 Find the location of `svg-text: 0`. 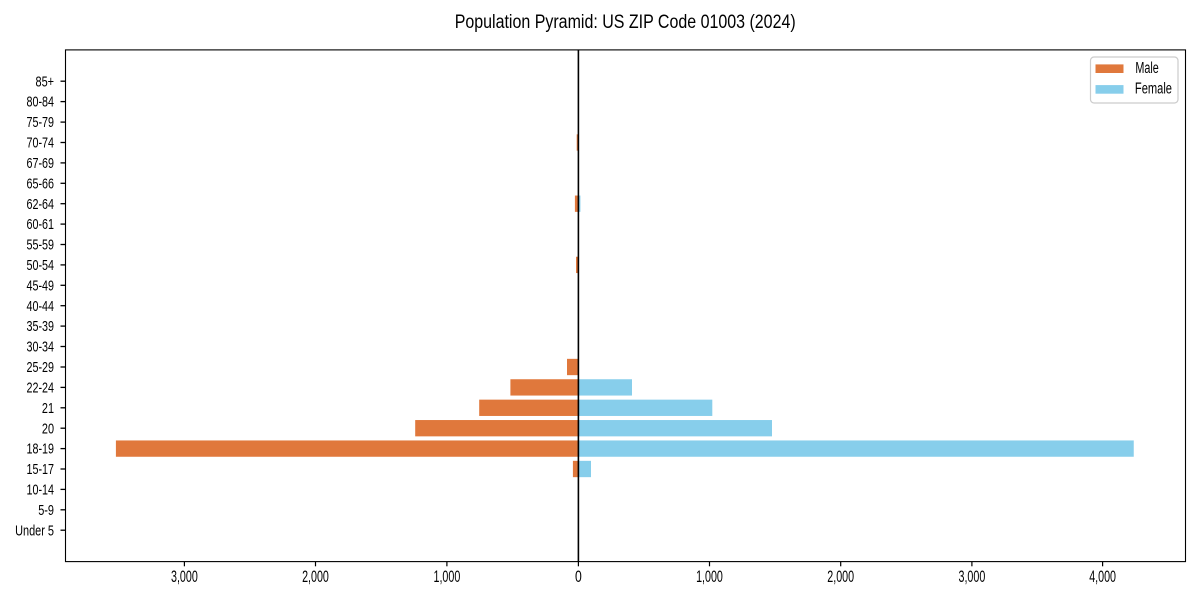

svg-text: 0 is located at coordinates (578, 576).